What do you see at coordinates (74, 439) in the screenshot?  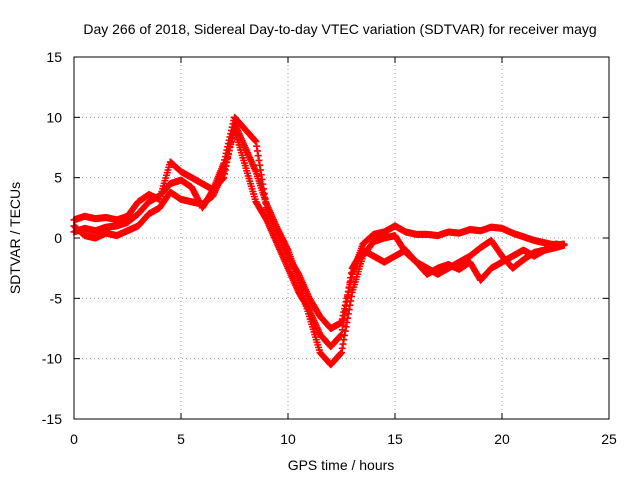 I see `x-tick-label: 0` at bounding box center [74, 439].